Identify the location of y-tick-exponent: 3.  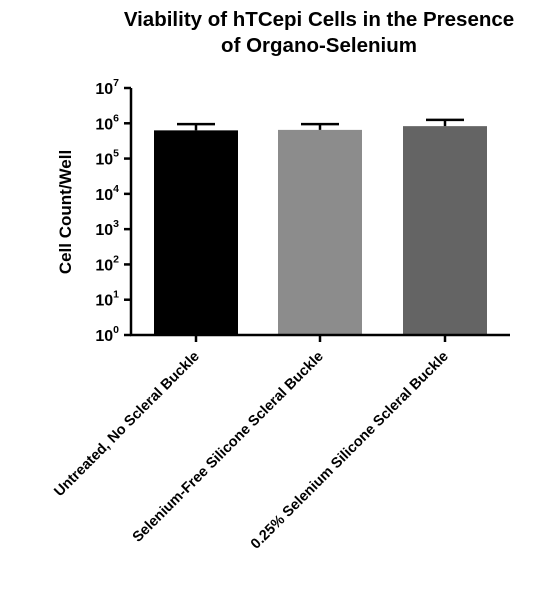
(116, 224).